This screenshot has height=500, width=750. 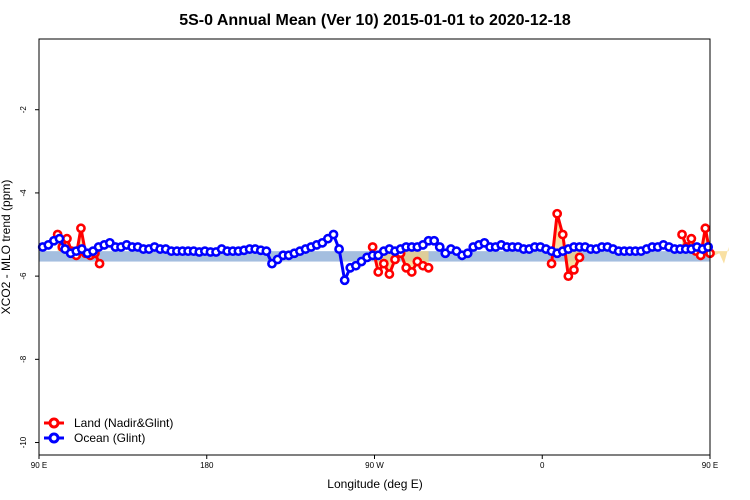 I want to click on legend: Land (Nadir&Glint) Ocean (Glint), so click(x=108, y=430).